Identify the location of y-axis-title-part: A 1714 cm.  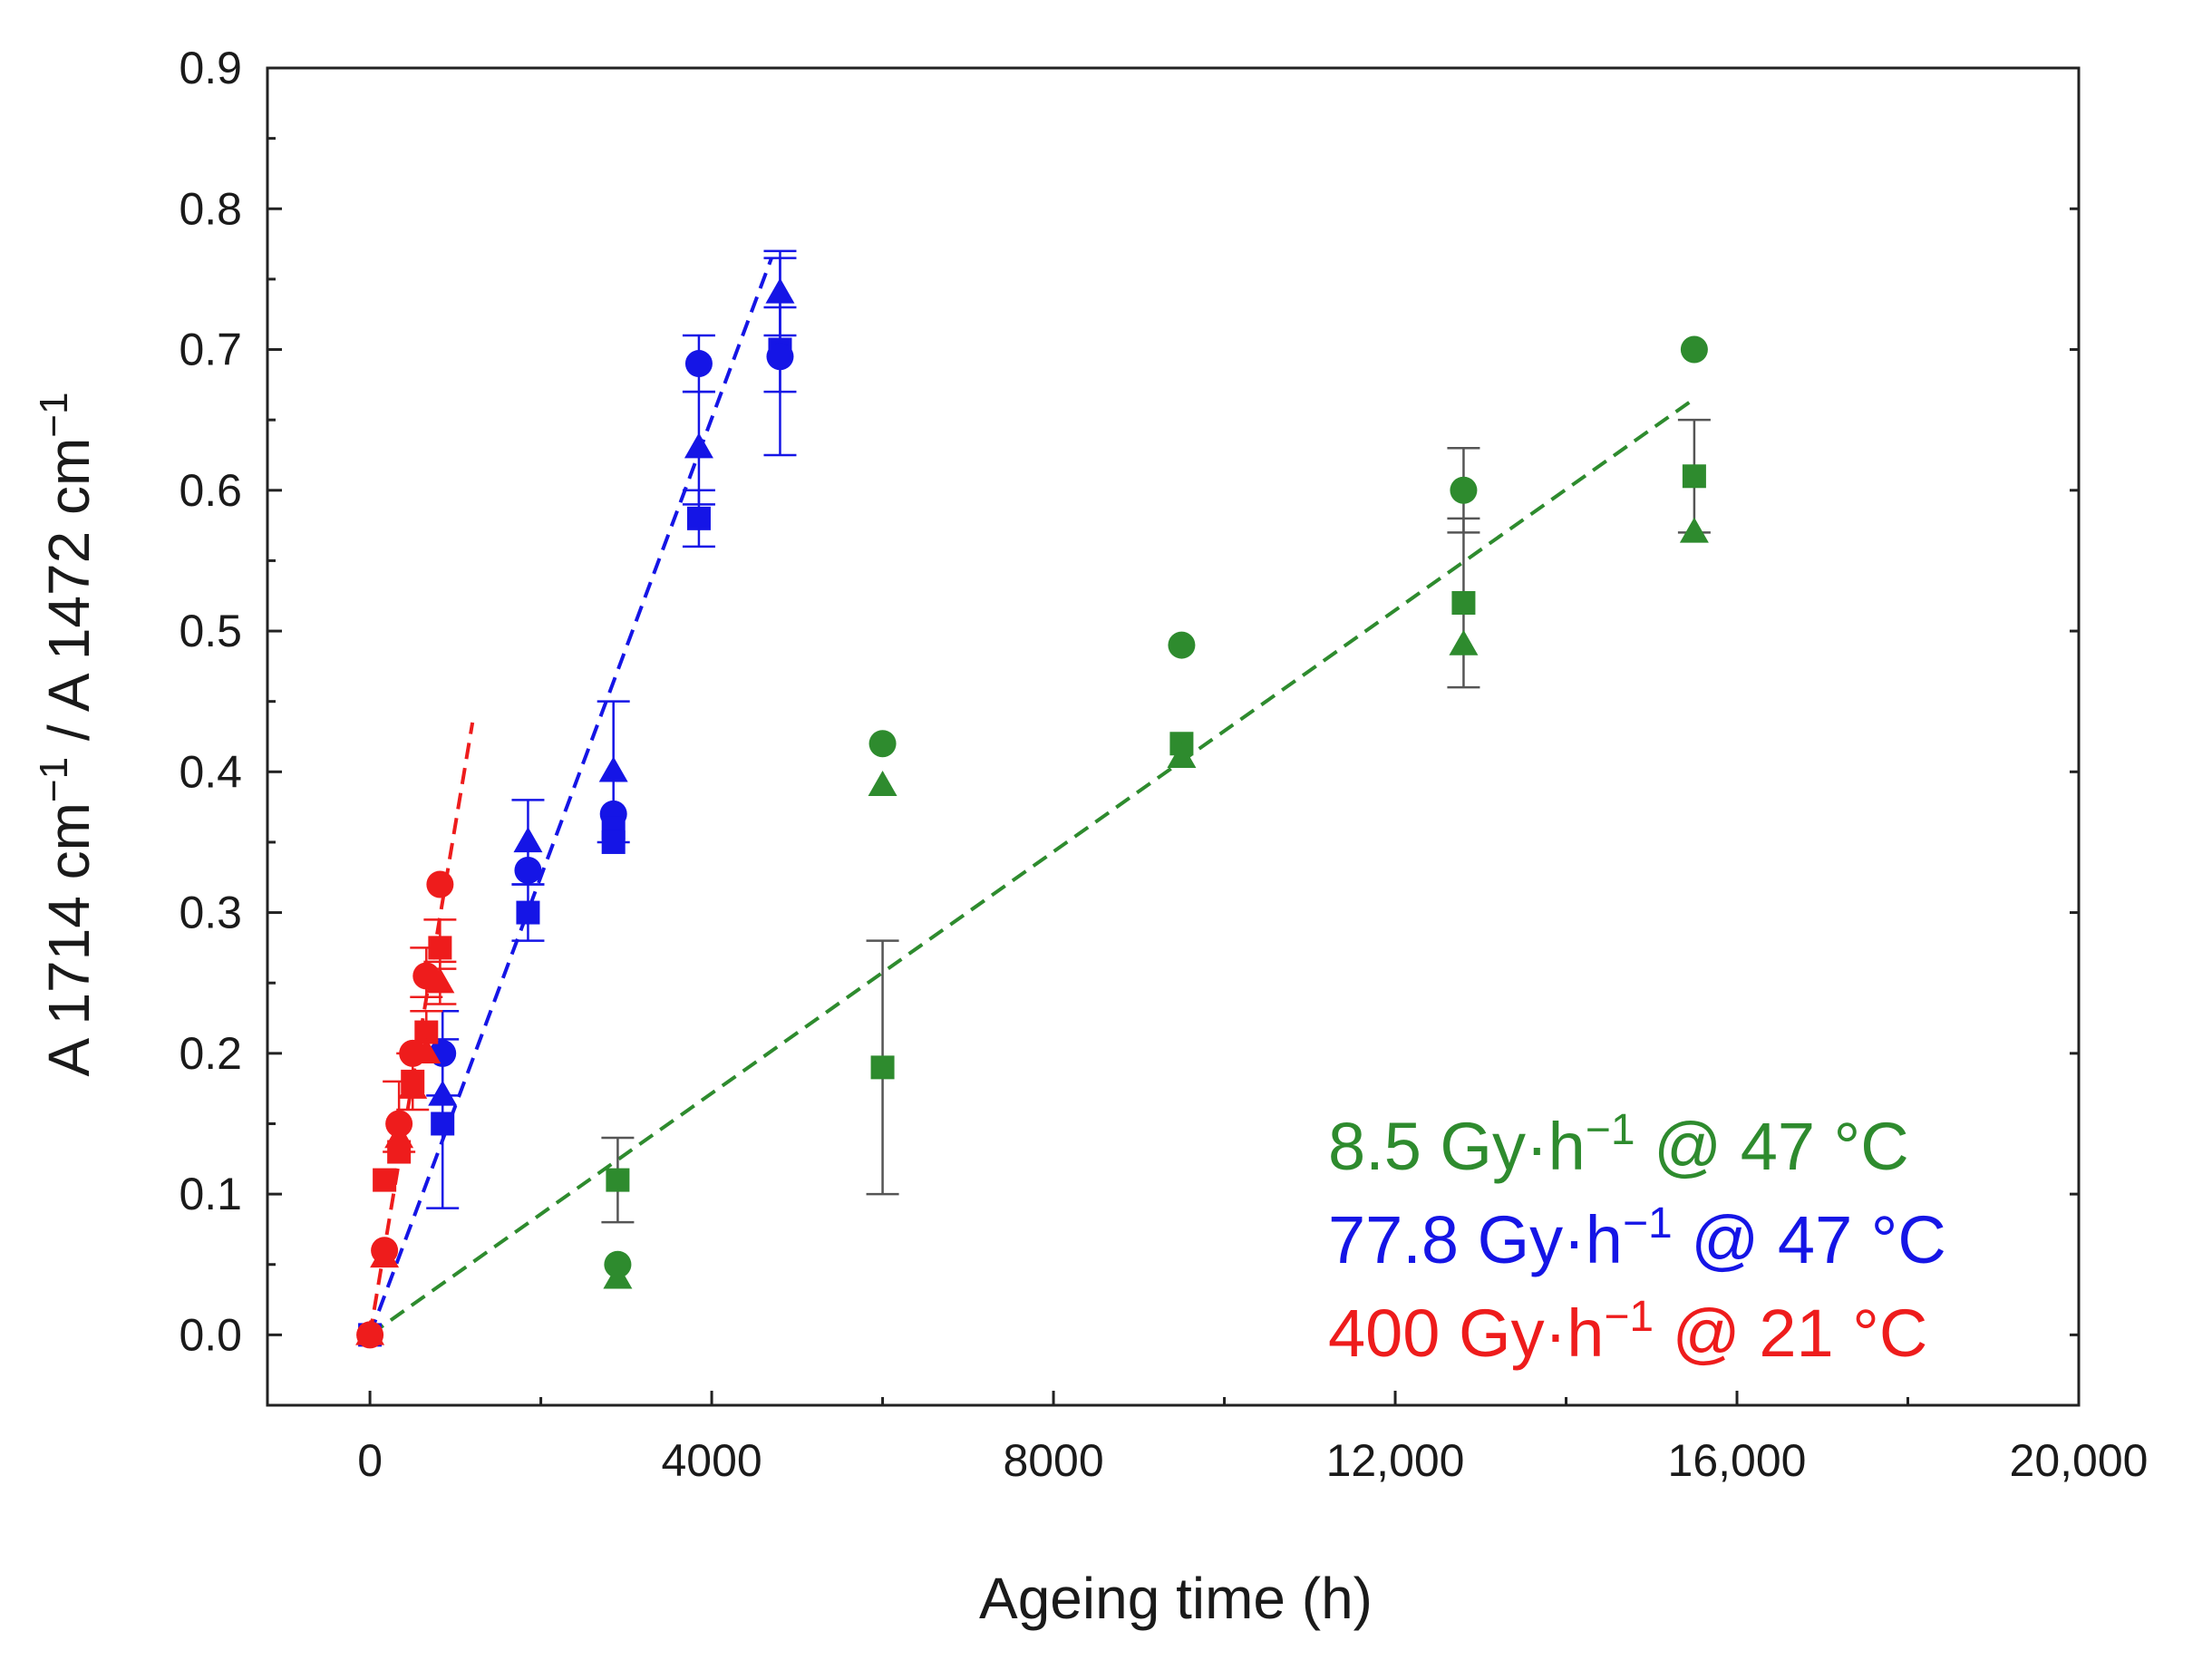
(69, 939).